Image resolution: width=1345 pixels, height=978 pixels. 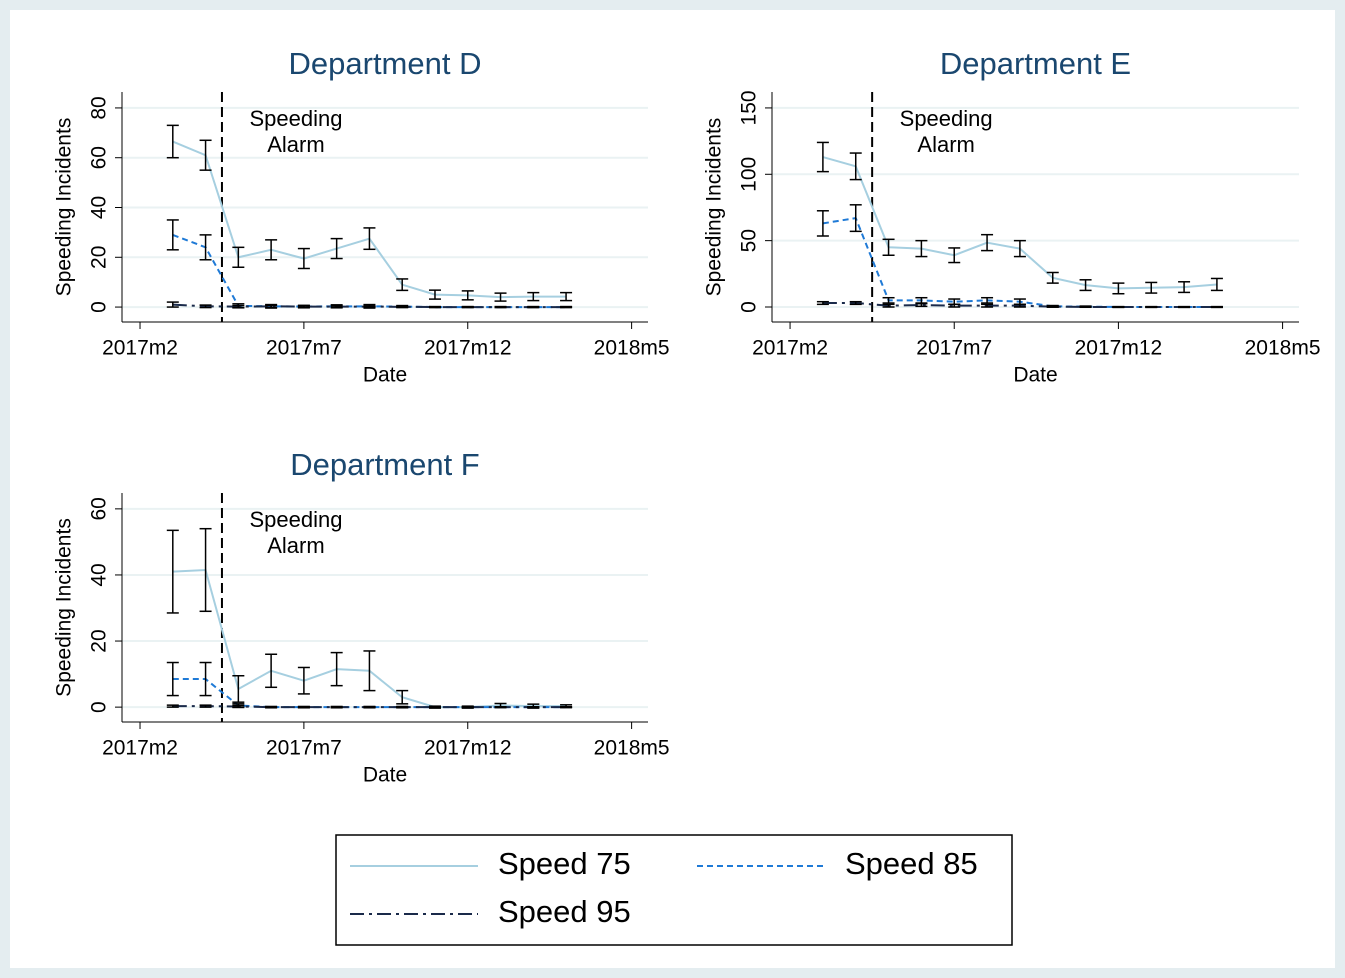 I want to click on y-tick-label: 100, so click(x=749, y=174).